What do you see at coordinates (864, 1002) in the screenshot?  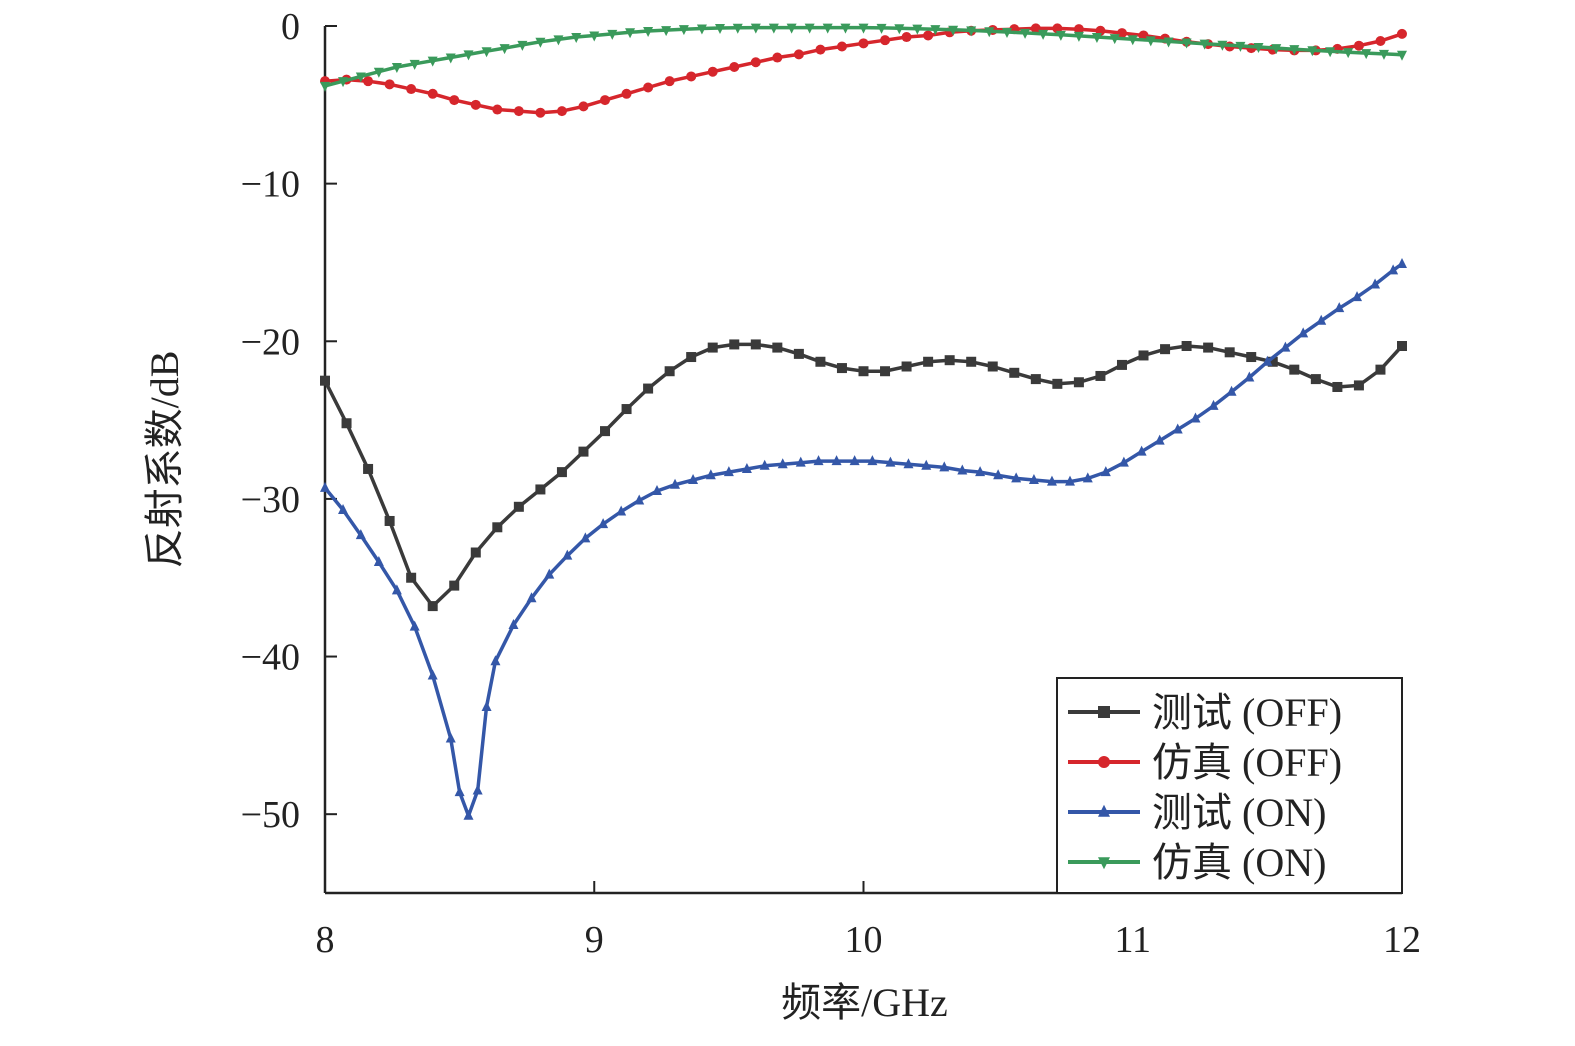 I see `x-axis-title: 频率/GHz` at bounding box center [864, 1002].